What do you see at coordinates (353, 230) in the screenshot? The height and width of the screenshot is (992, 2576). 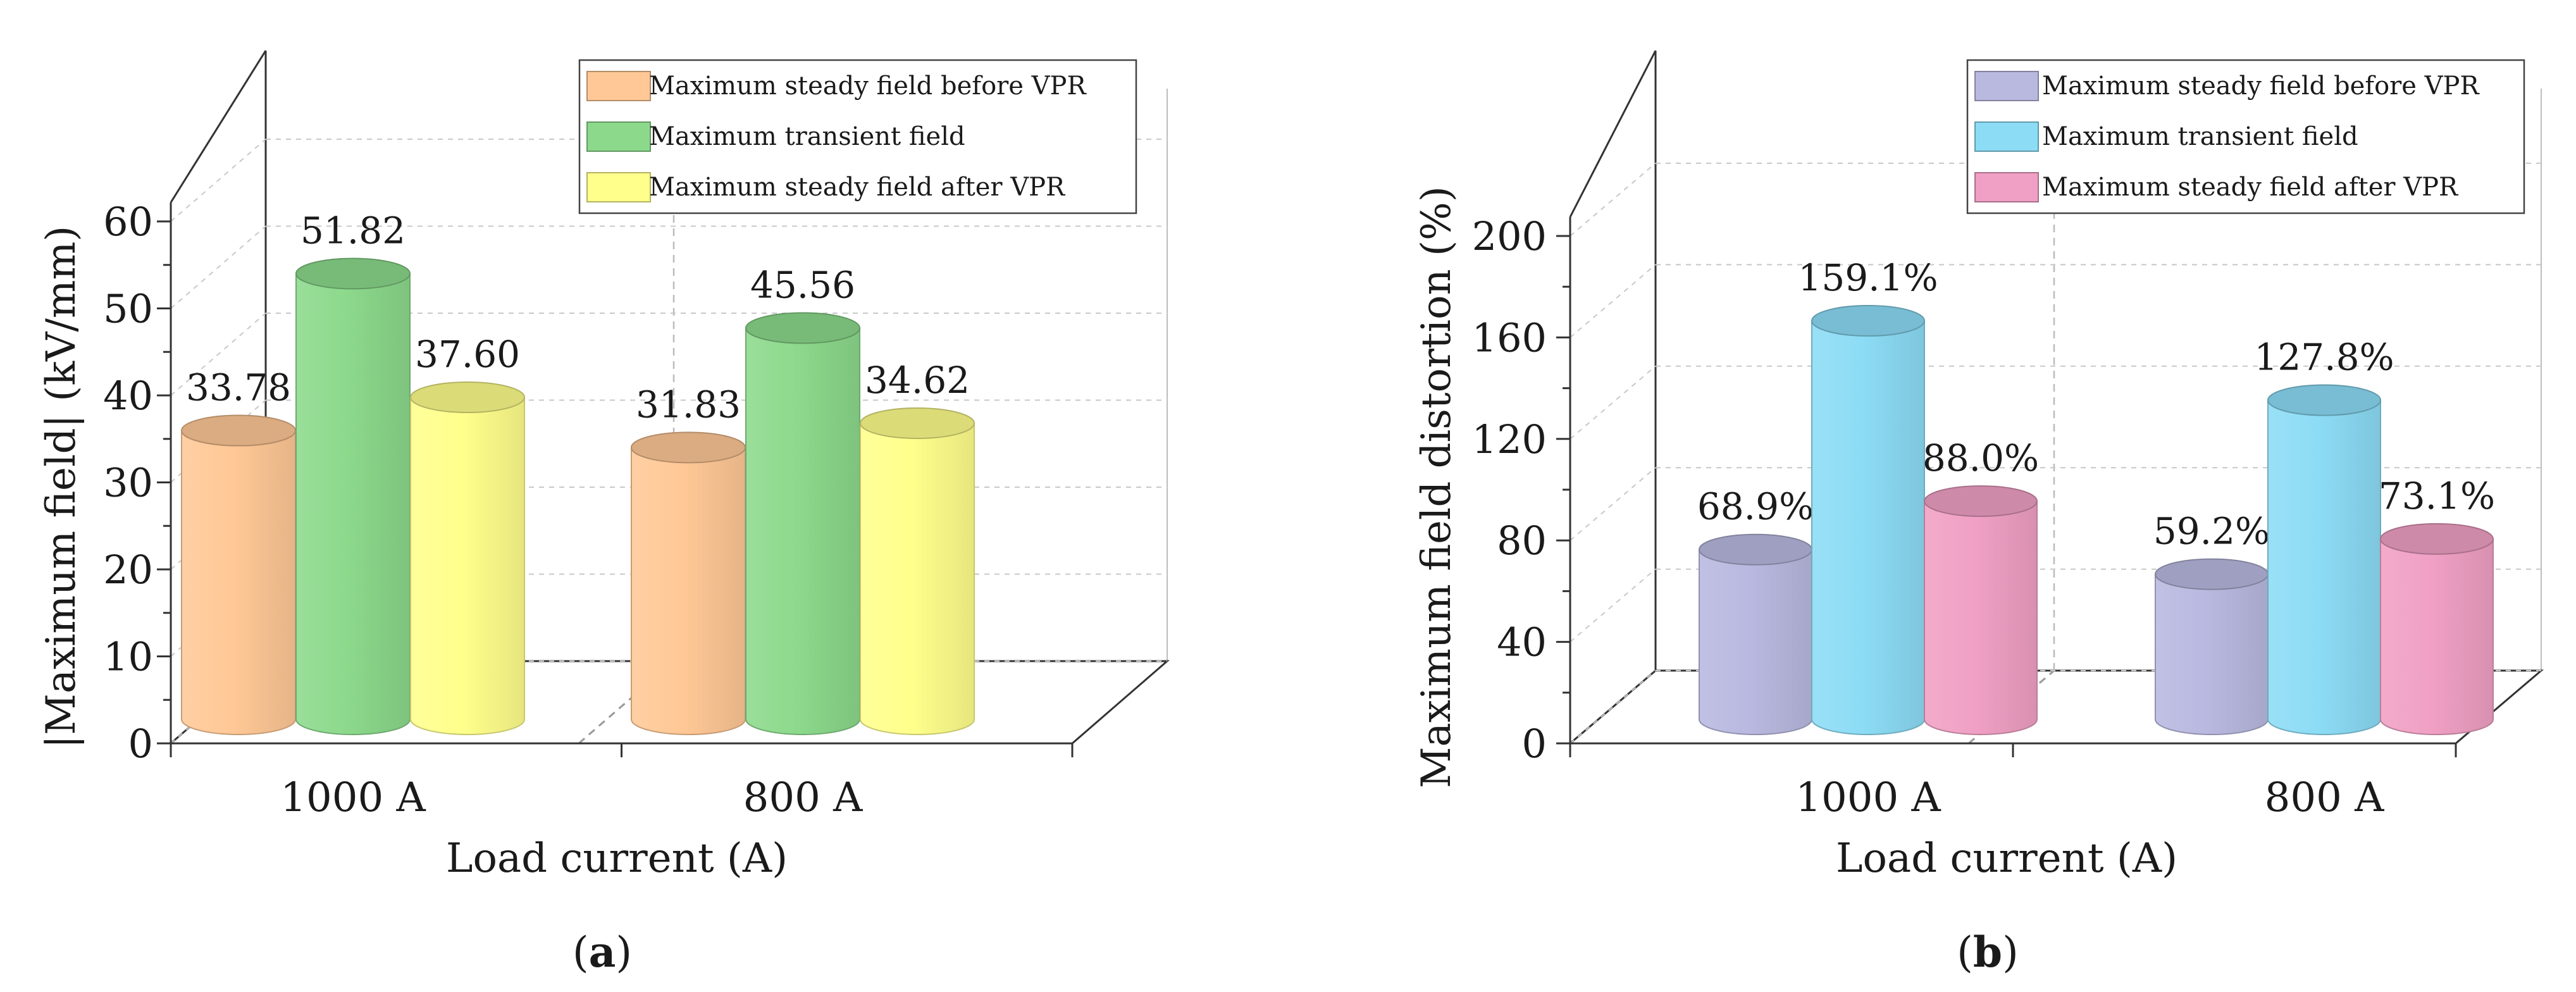 I see `data-label: 51.82` at bounding box center [353, 230].